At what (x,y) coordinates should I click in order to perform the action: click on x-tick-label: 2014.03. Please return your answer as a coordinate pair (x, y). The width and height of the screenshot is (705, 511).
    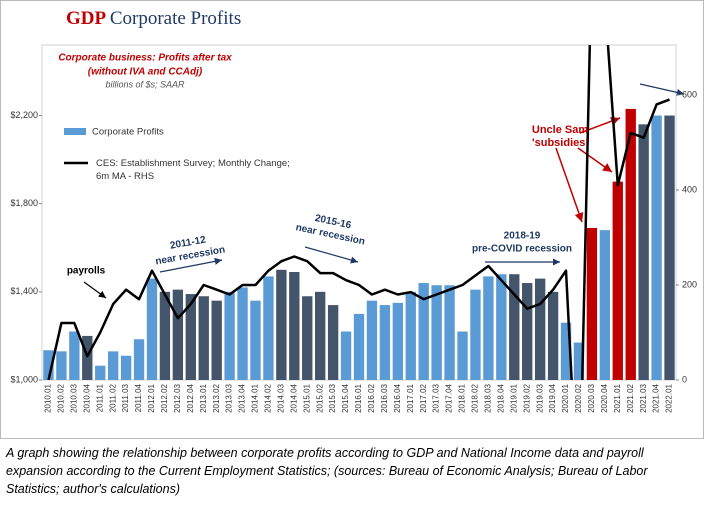
    Looking at the image, I should click on (280, 397).